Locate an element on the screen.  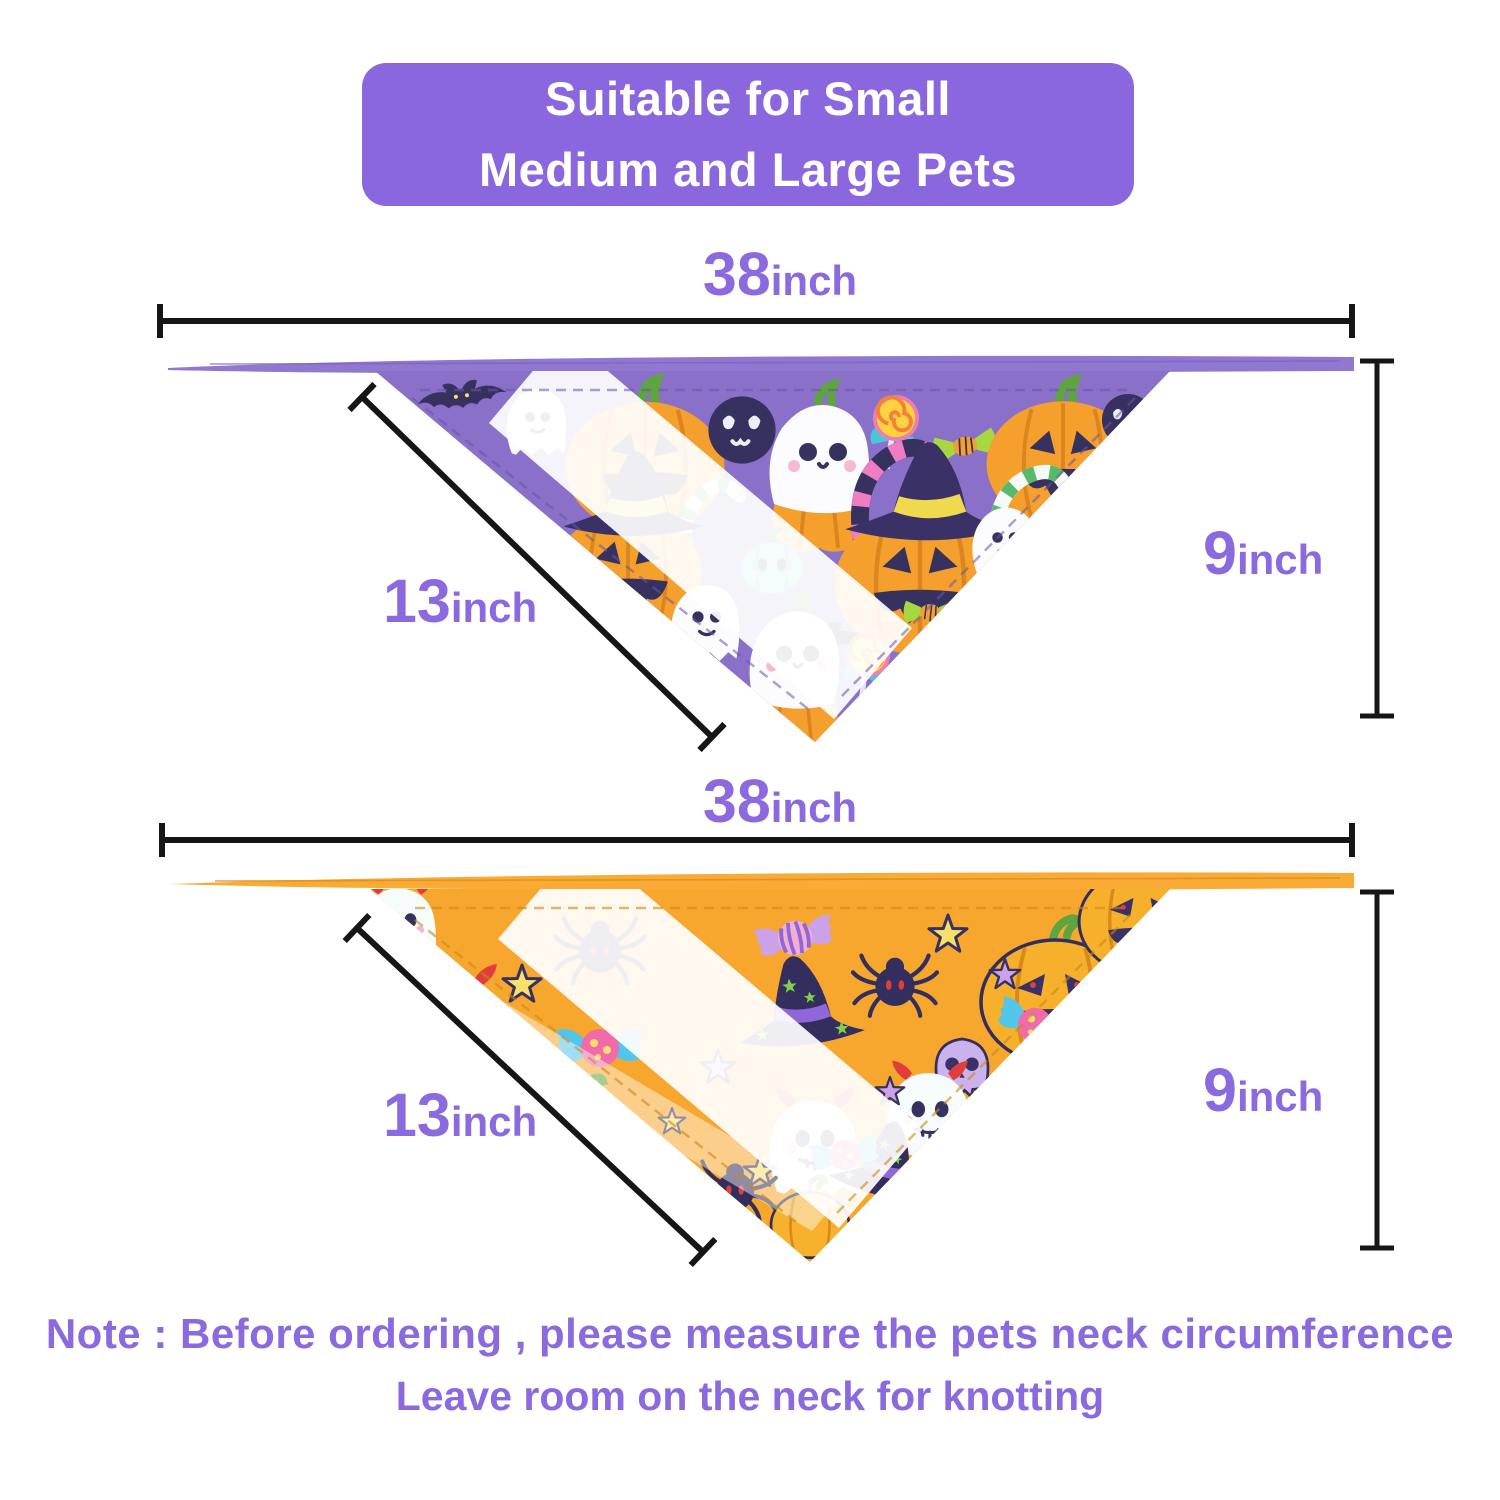
note-line2: Leave room on the neck for knotting is located at coordinates (750, 1396).